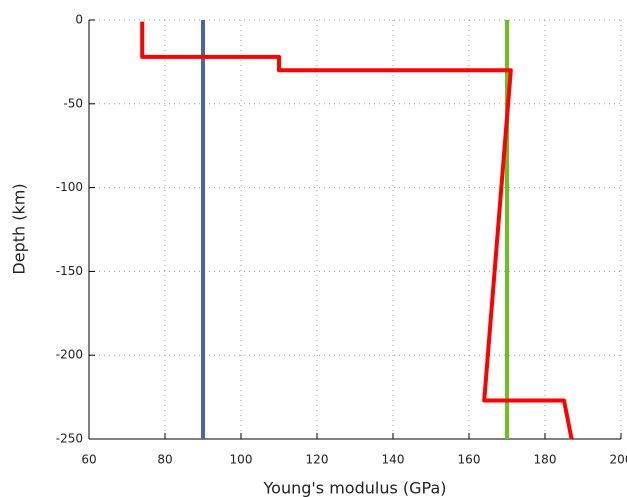  What do you see at coordinates (618, 460) in the screenshot?
I see `x-tick-label: 200` at bounding box center [618, 460].